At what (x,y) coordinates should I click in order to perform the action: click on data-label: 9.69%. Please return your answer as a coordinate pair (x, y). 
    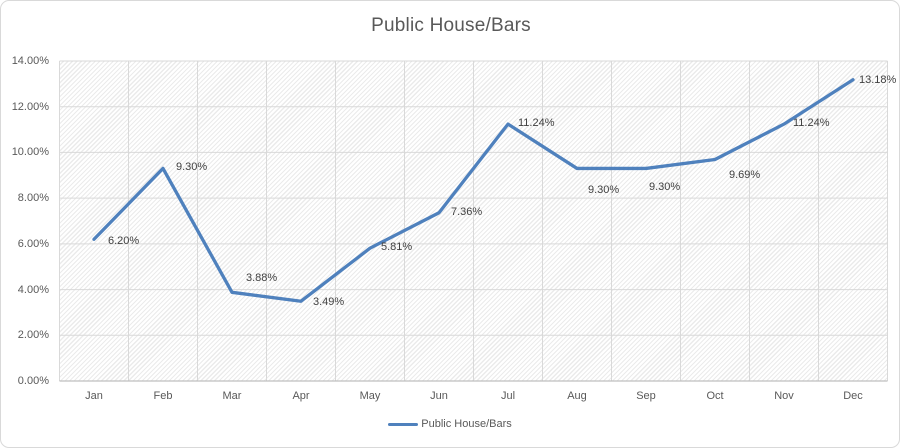
    Looking at the image, I should click on (745, 174).